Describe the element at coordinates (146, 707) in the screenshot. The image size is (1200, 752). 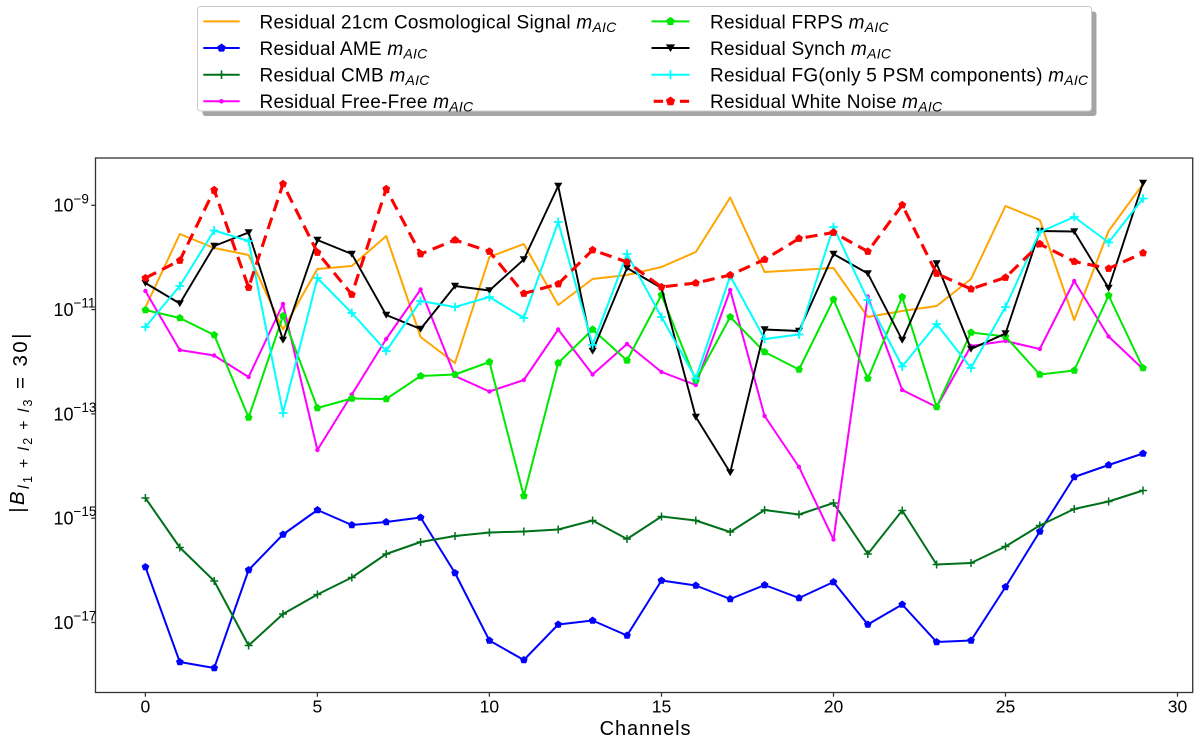
I see `svg-text: 0` at that location.